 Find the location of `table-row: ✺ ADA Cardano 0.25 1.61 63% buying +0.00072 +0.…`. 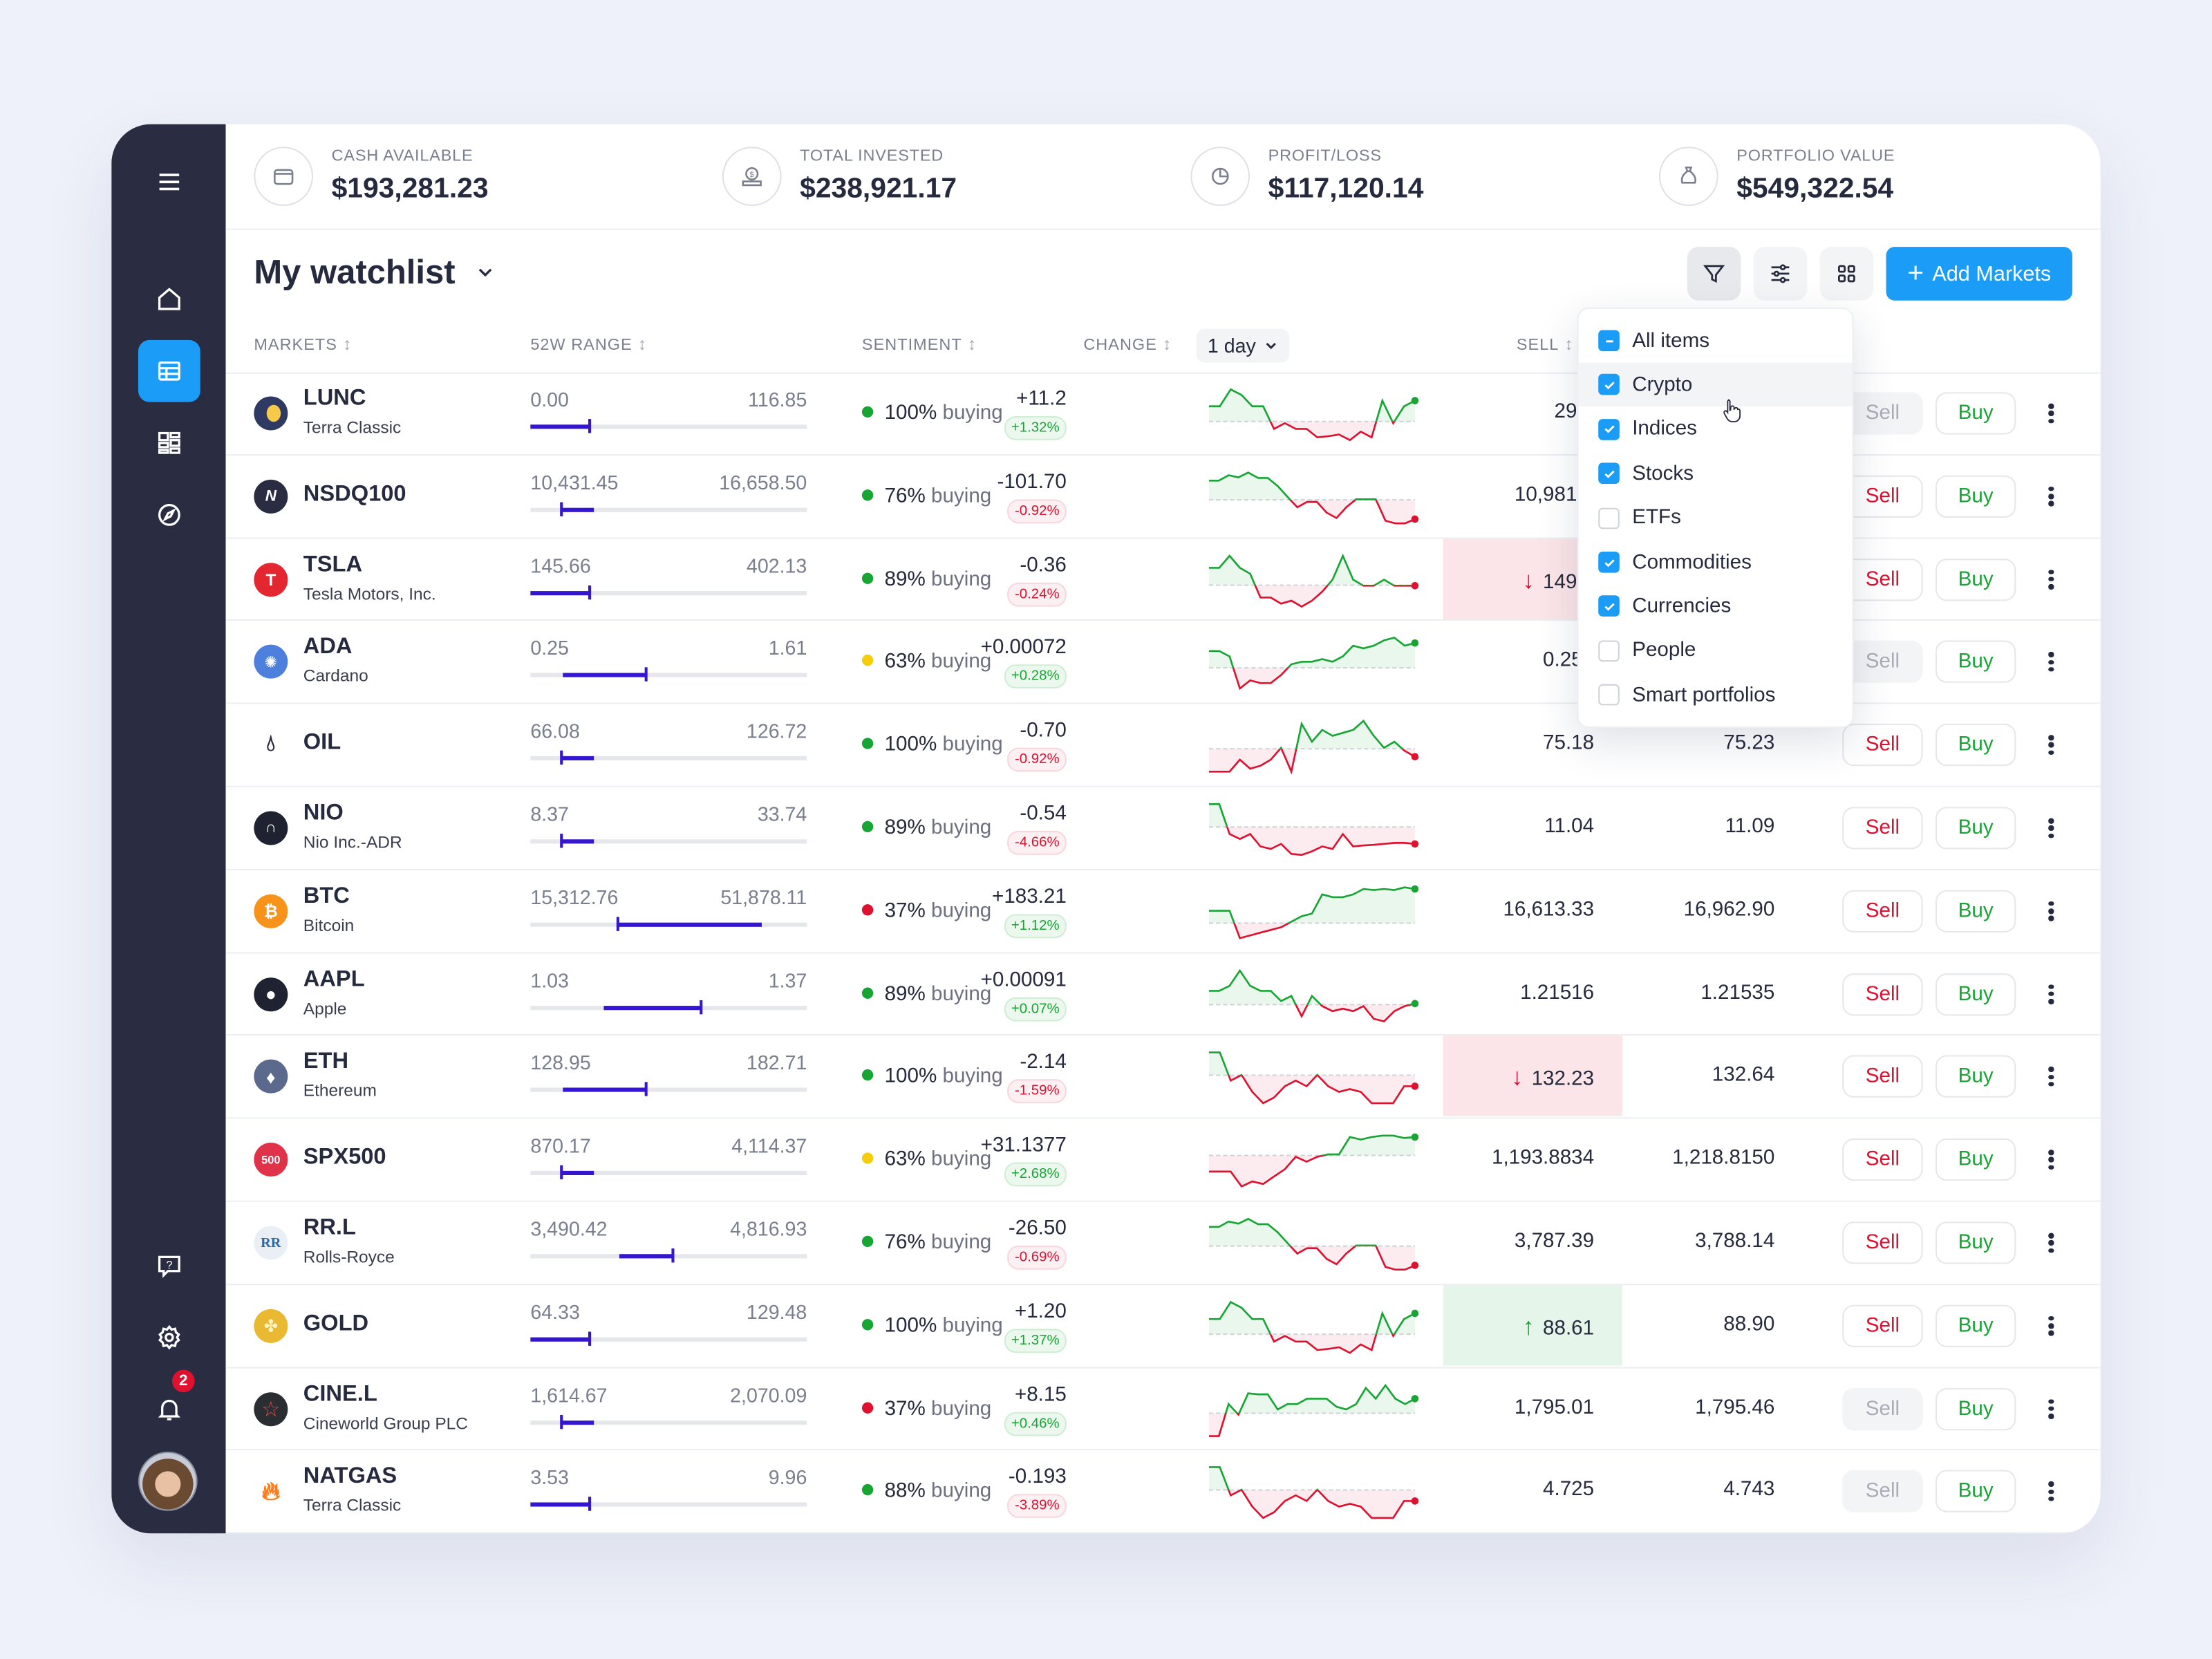

table-row: ✺ ADA Cardano 0.25 1.61 63% buying +0.00072 +0.… is located at coordinates (1163, 663).